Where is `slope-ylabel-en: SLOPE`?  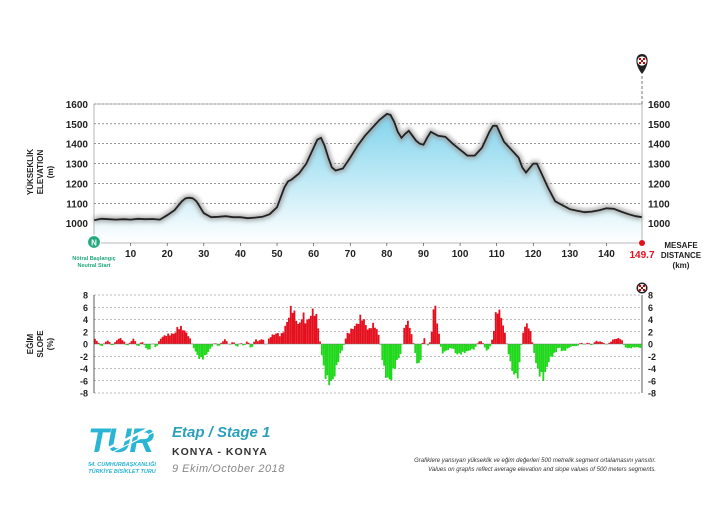
slope-ylabel-en: SLOPE is located at coordinates (40, 344).